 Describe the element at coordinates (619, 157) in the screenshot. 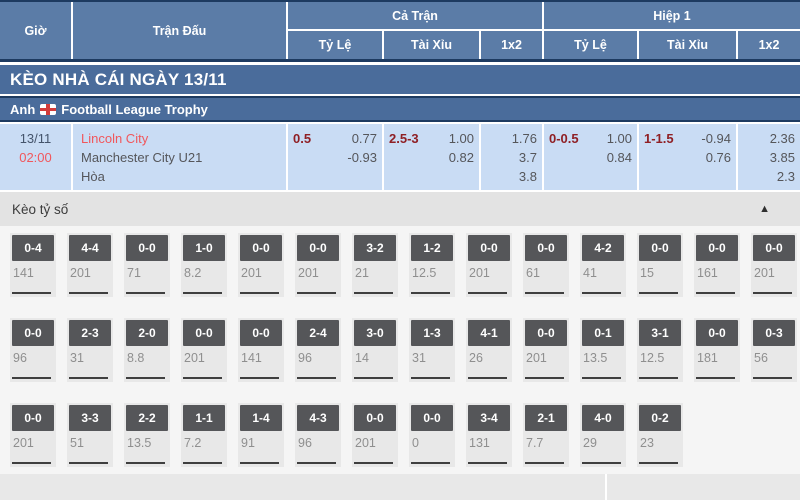

I see `half-handicap-odds-away: 0.84` at that location.